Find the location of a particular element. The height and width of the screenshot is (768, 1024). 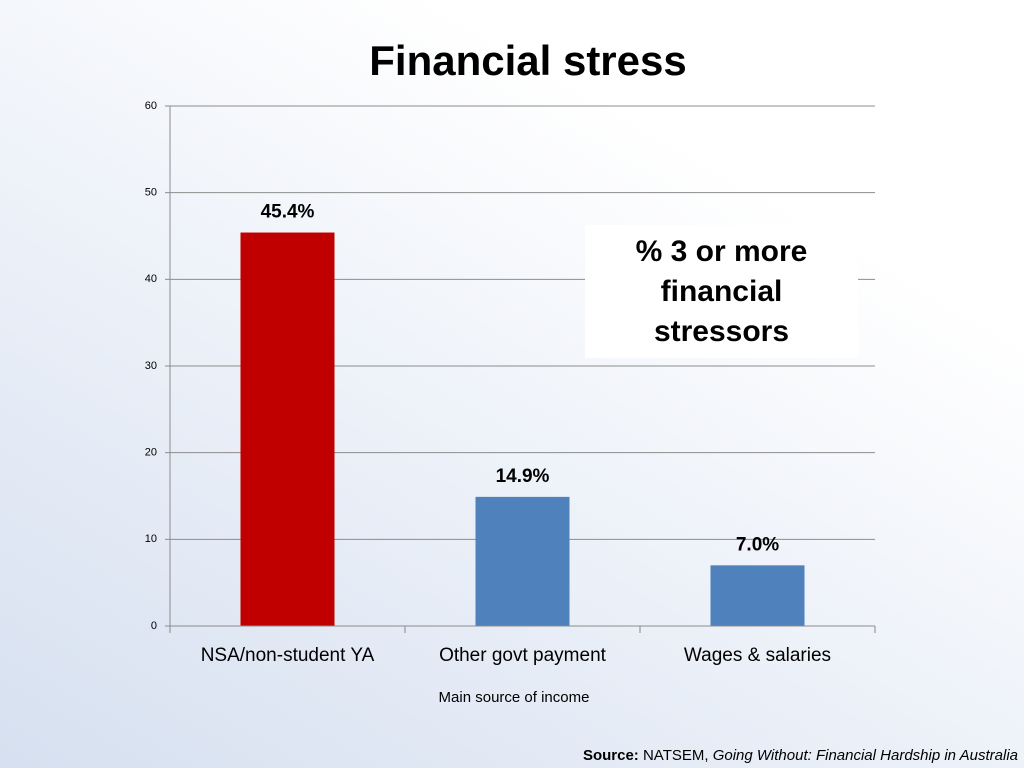

value-label: 7.0% is located at coordinates (757, 544).